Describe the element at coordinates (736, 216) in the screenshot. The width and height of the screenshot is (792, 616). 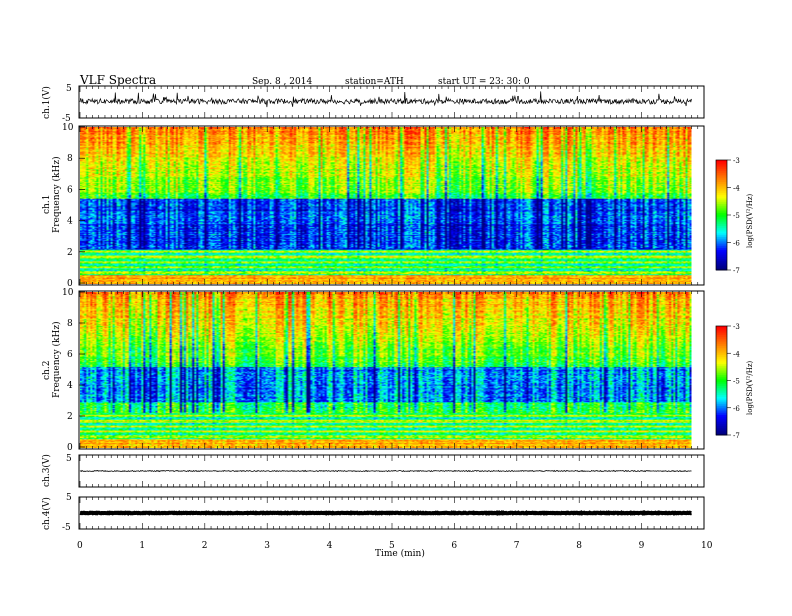
I see `colorbar-tick-label: -5` at that location.